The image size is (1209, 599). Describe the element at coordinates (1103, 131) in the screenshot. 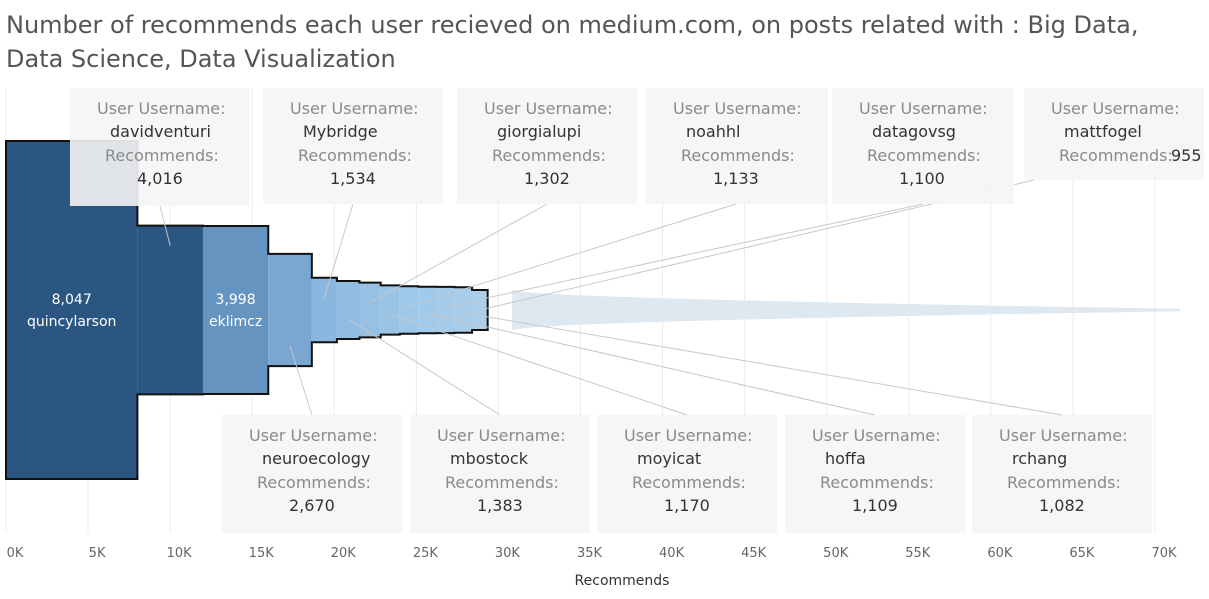

I see `card-user-value: mattfogel` at that location.